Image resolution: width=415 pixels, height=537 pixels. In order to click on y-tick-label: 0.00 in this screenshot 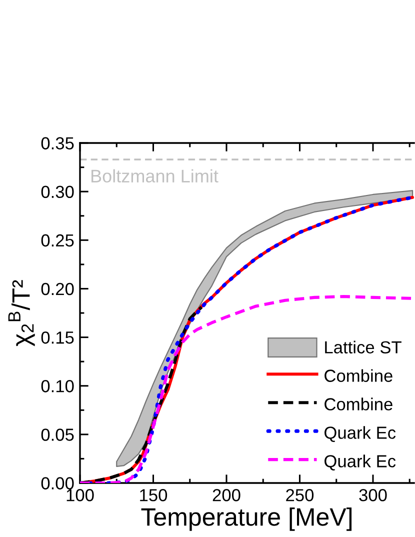, I will do `click(57, 483)`.